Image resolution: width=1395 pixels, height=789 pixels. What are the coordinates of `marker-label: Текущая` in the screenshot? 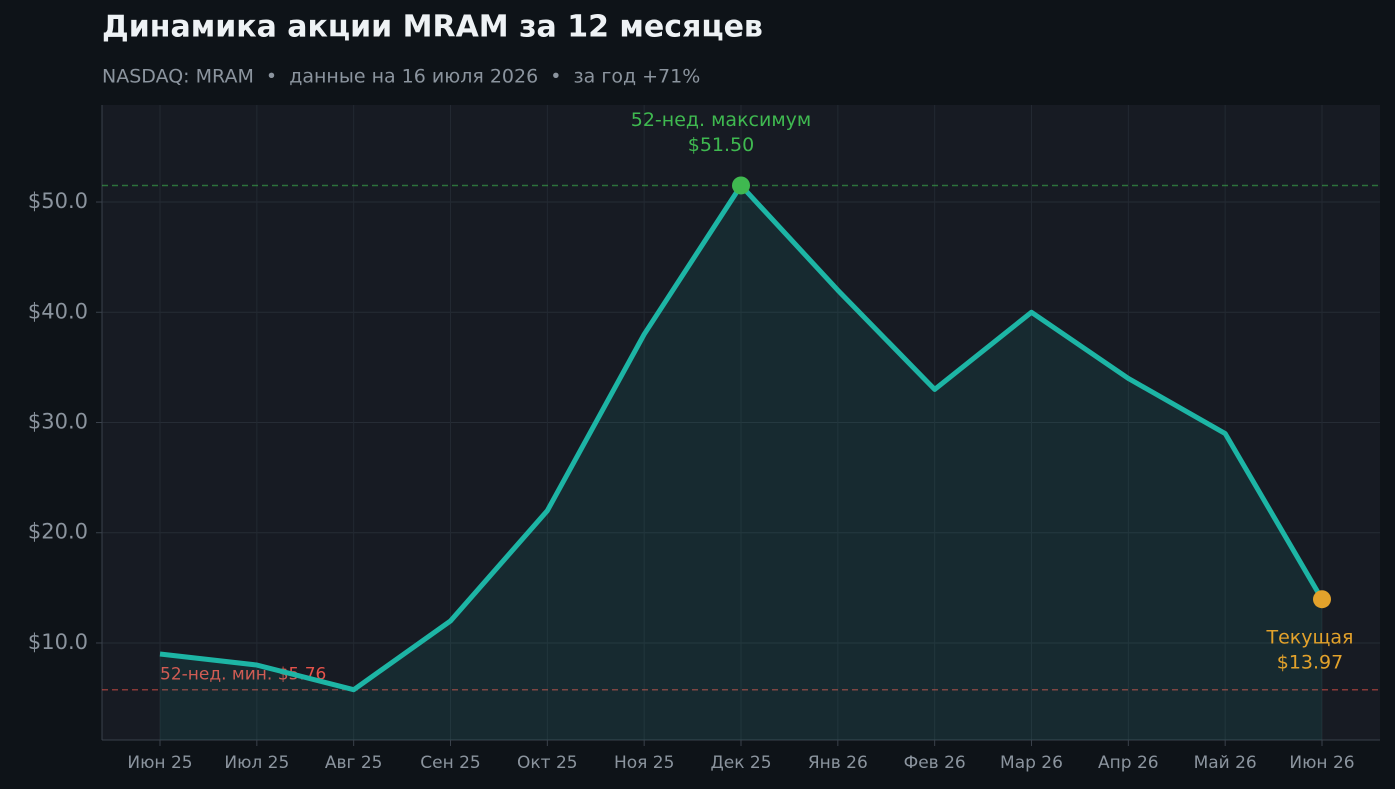 It's located at (1310, 638).